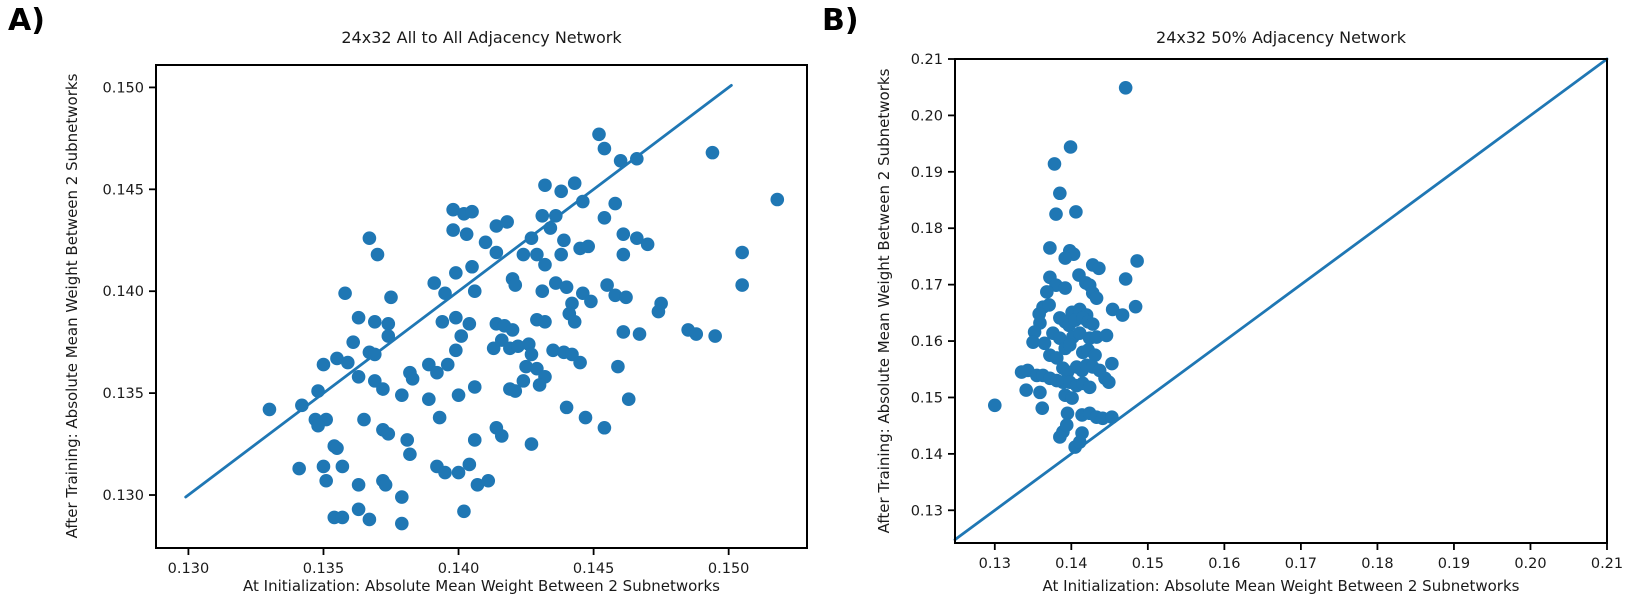 This screenshot has width=1629, height=610. I want to click on panel-b-title: 24x32 50% Adjacency Network, so click(1281, 37).